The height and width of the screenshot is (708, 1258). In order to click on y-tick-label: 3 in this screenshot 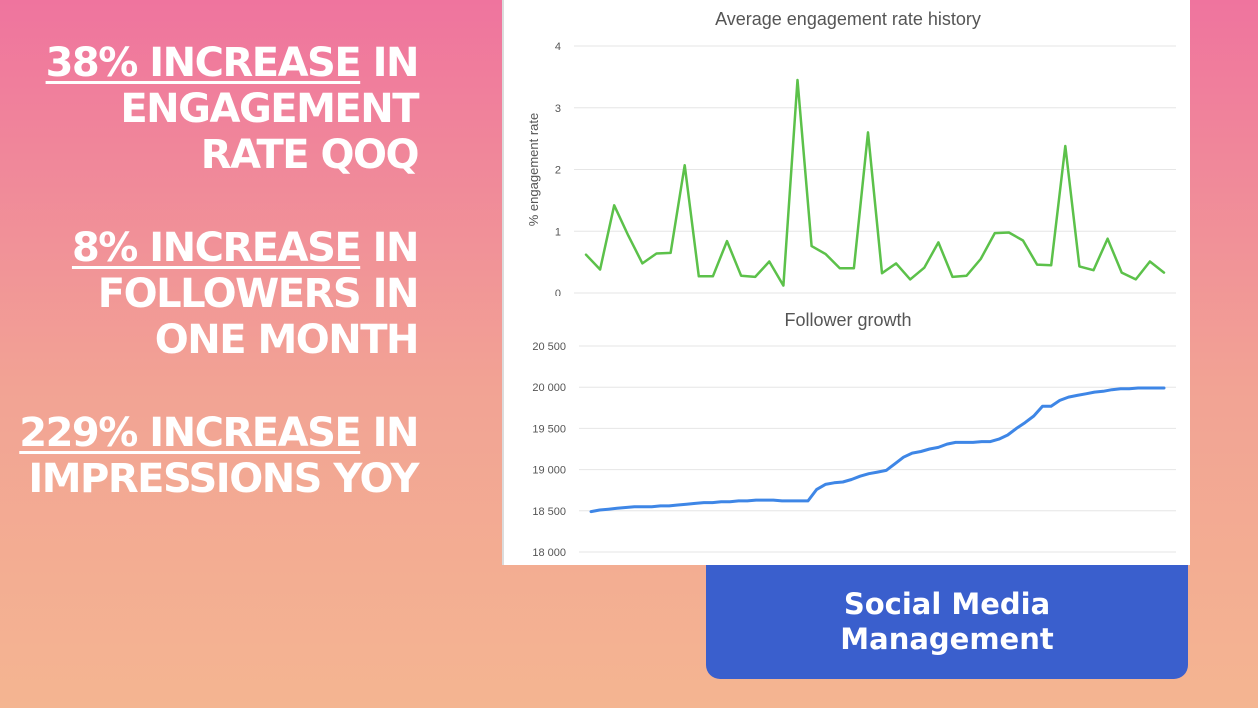, I will do `click(558, 109)`.